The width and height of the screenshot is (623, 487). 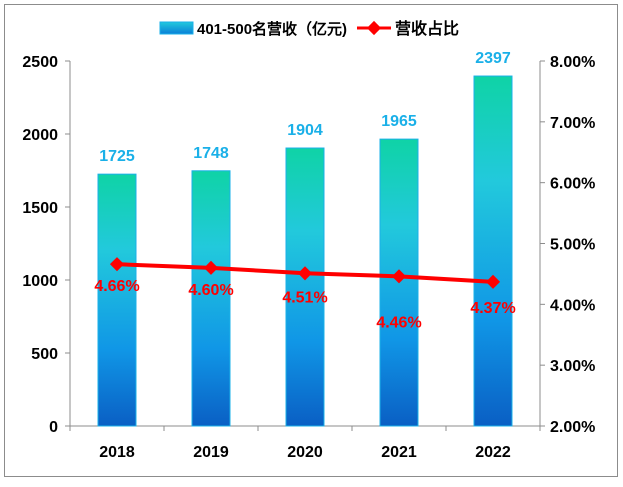 What do you see at coordinates (305, 287) in the screenshot?
I see `bar-2020` at bounding box center [305, 287].